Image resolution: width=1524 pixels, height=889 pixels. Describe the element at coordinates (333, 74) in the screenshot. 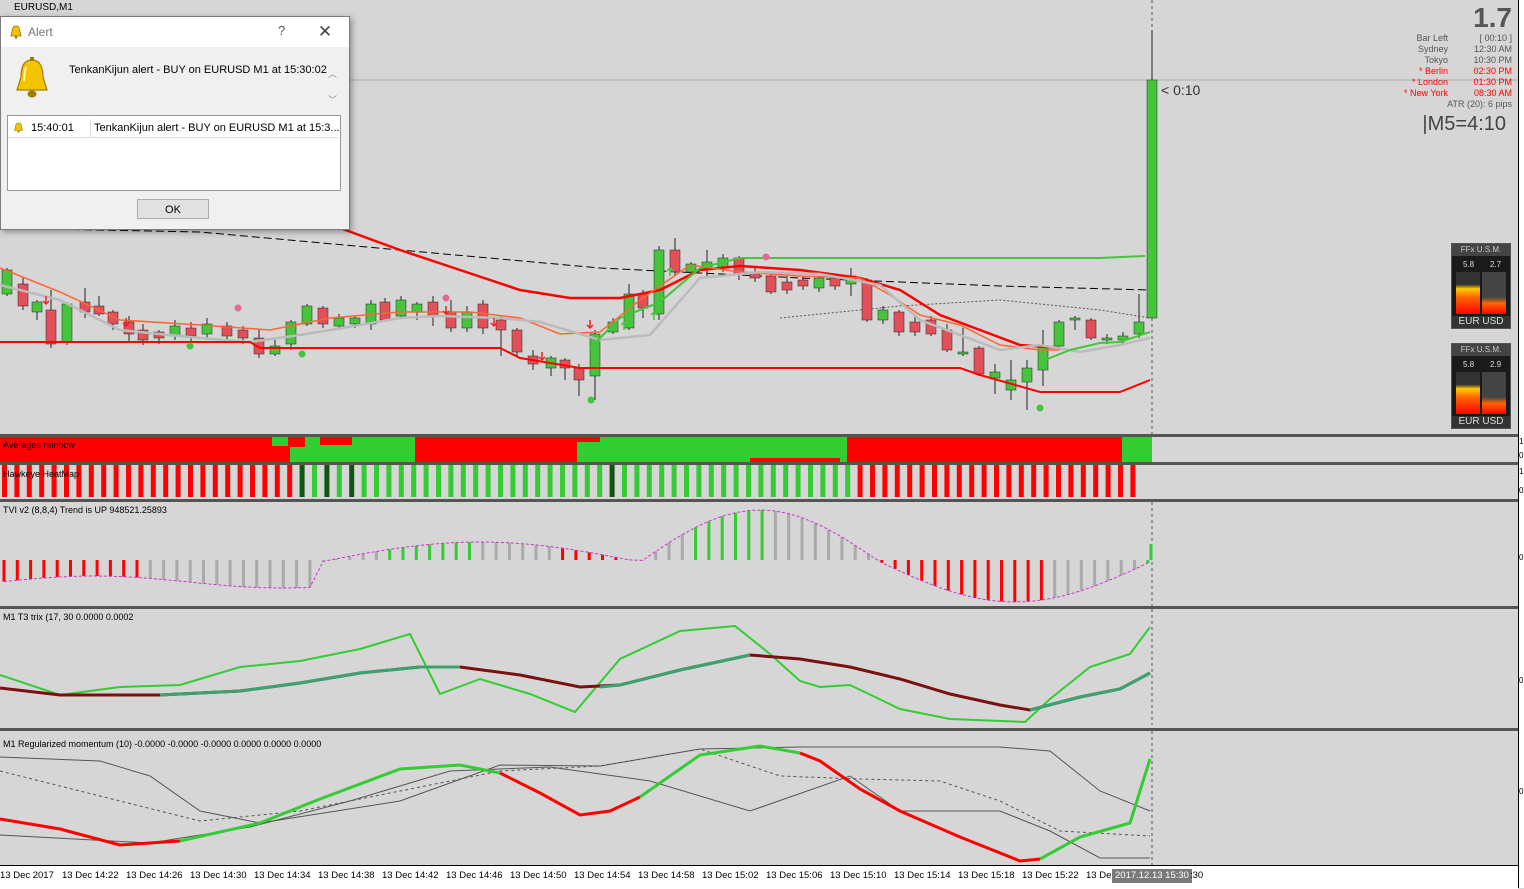

I see `scroll-up-icon: ︿` at that location.